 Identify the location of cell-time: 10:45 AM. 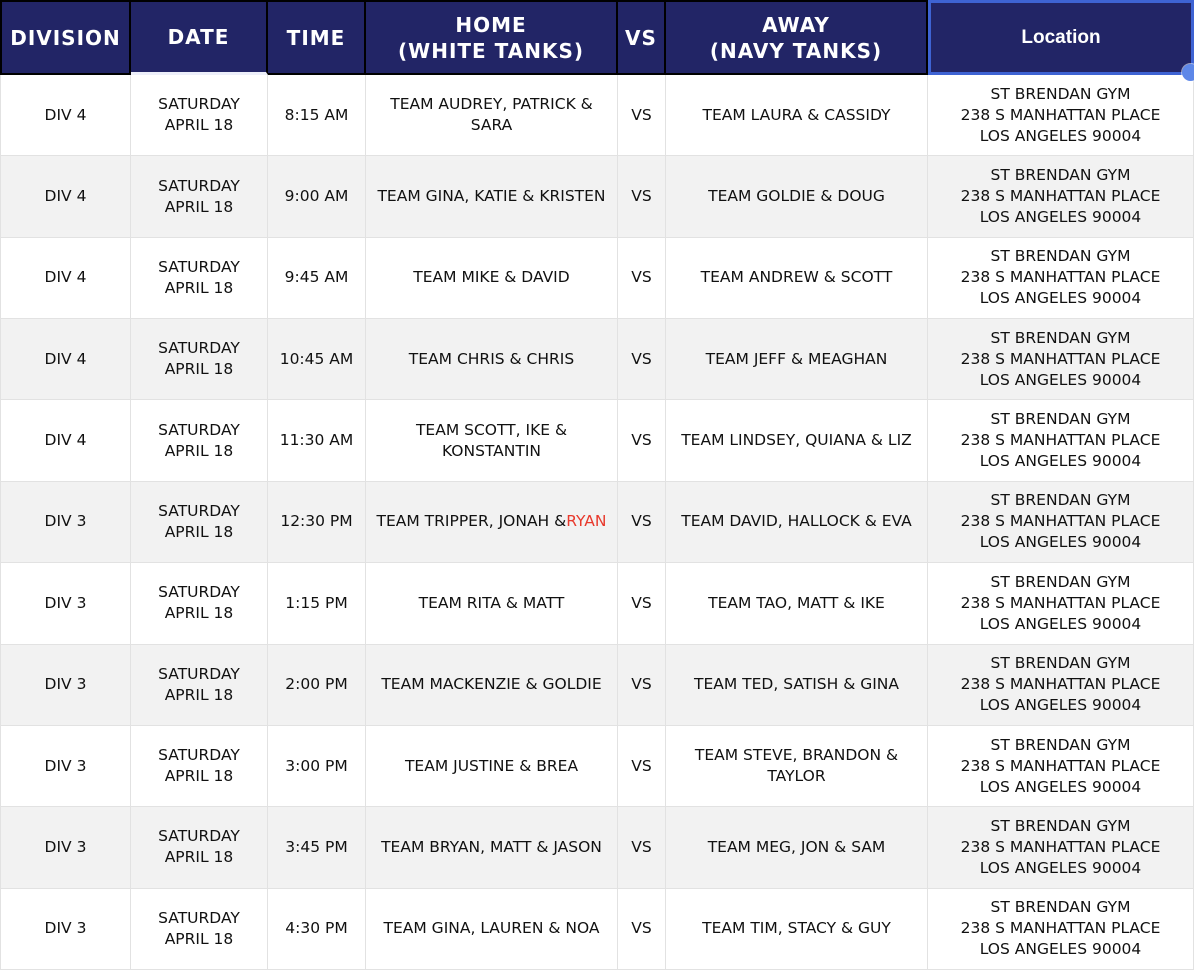
(317, 360).